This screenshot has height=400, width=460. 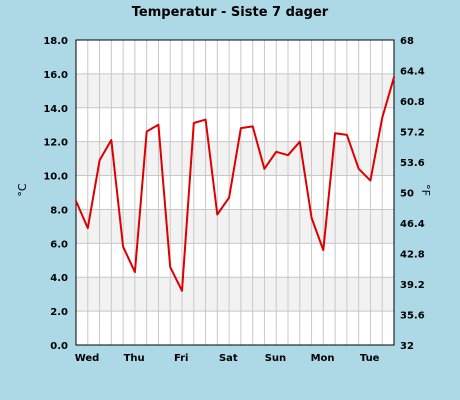 What do you see at coordinates (59, 312) in the screenshot?
I see `y-tick-label: 2.0` at bounding box center [59, 312].